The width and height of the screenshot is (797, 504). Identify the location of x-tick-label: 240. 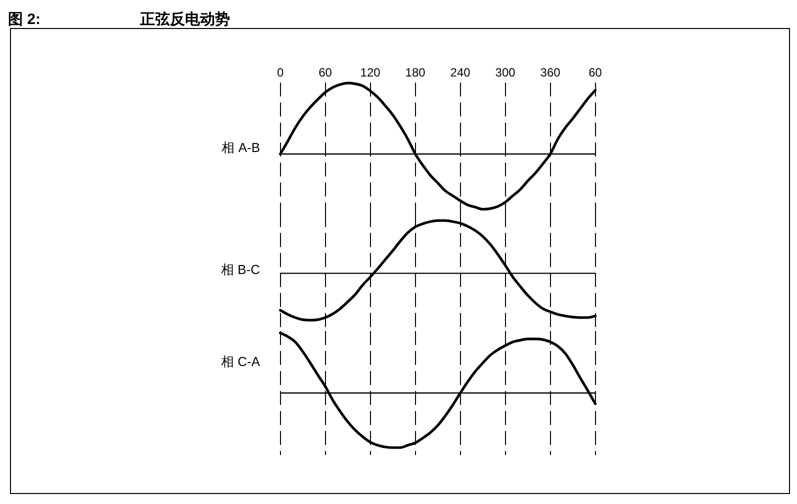
(460, 73).